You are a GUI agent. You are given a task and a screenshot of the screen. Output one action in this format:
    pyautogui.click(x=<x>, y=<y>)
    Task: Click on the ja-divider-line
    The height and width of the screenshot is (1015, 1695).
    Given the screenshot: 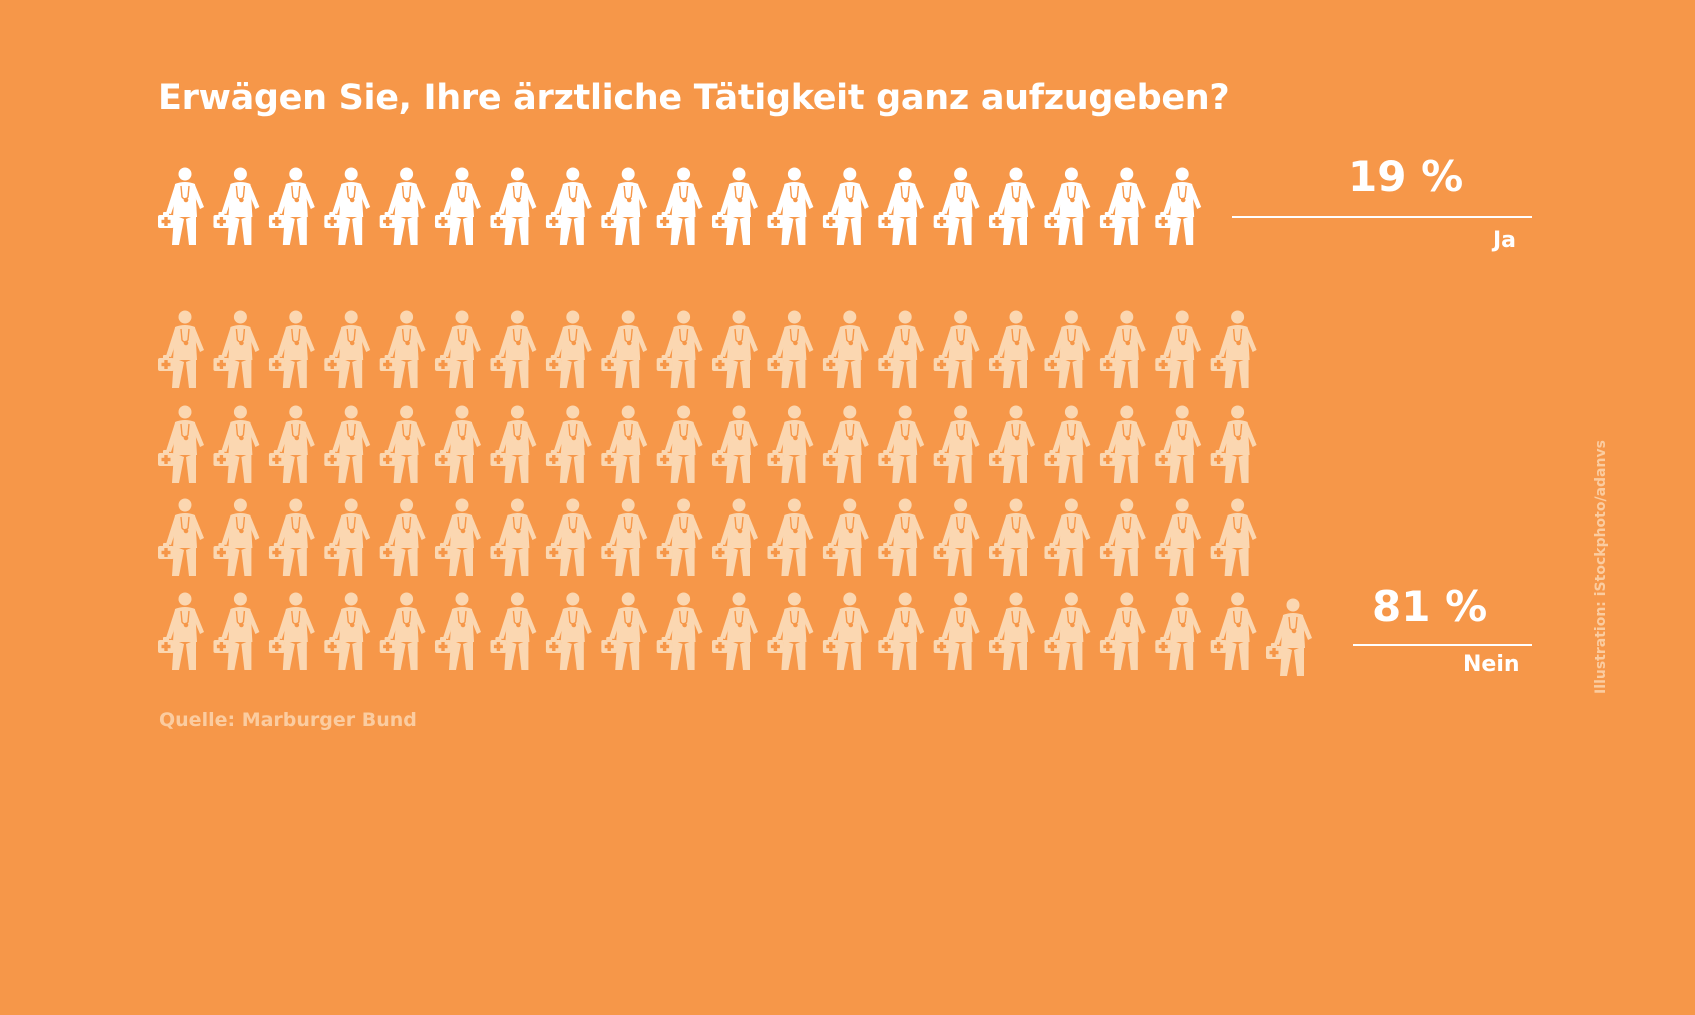 What is the action you would take?
    pyautogui.click(x=1382, y=217)
    